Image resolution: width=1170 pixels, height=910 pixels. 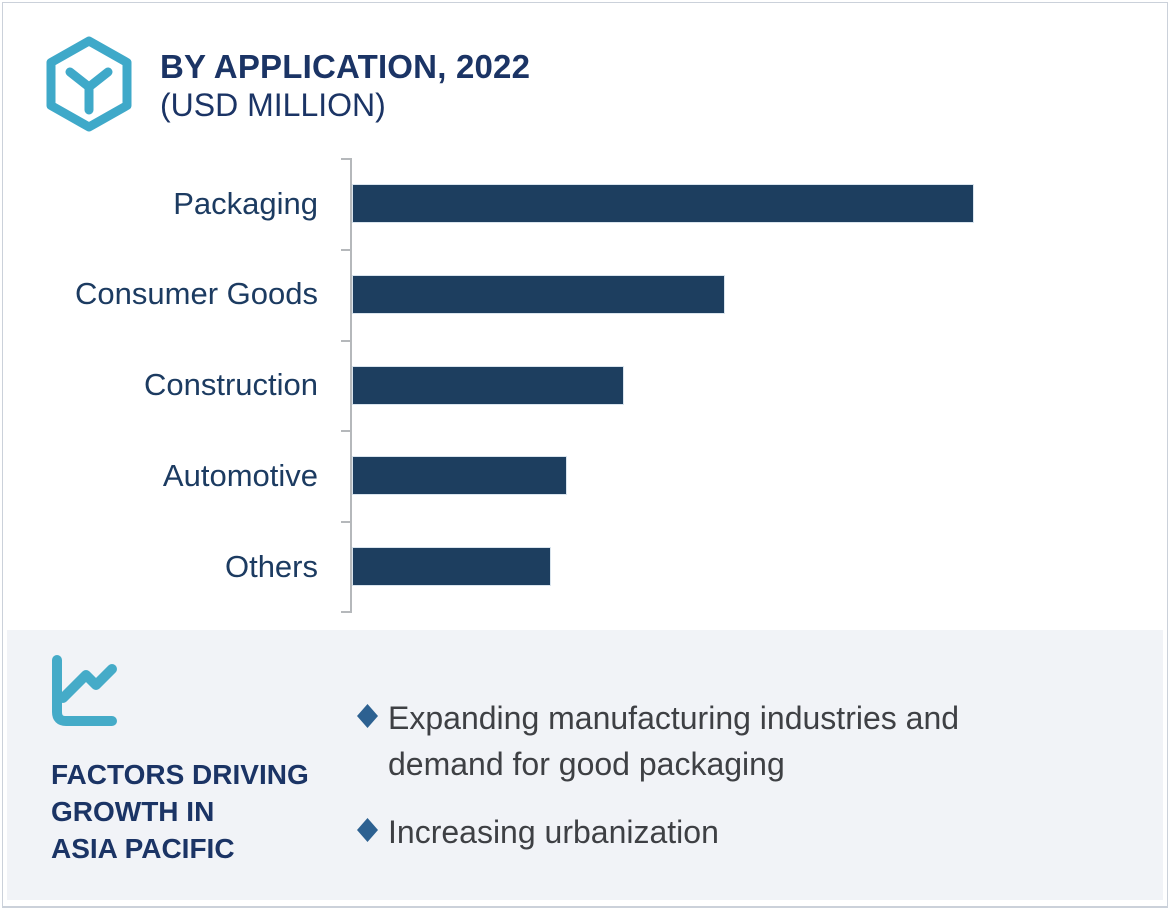 I want to click on chart-title-line2: (USD MILLION), so click(x=273, y=105).